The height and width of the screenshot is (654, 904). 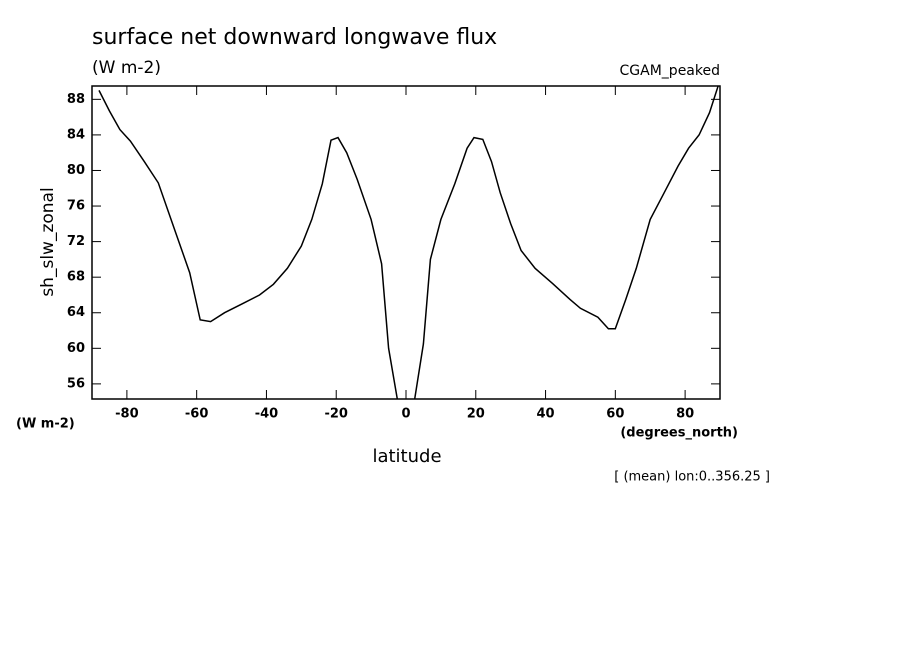 What do you see at coordinates (406, 456) in the screenshot?
I see `x-axis-label: latitude` at bounding box center [406, 456].